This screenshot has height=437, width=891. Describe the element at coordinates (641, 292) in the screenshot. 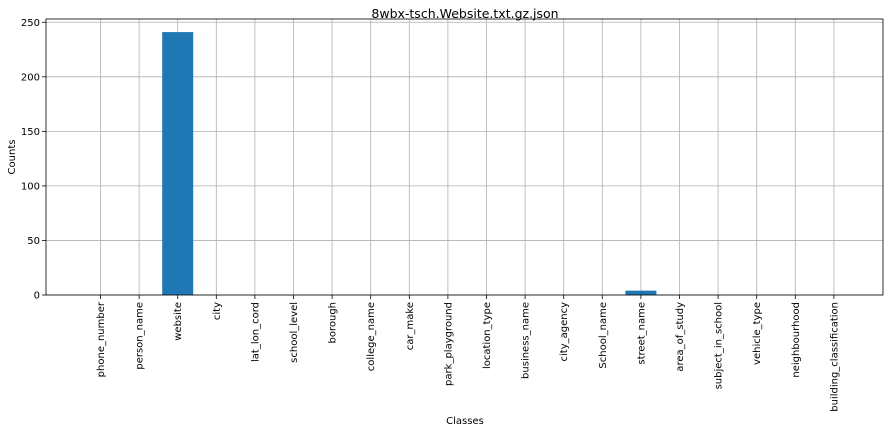

I see `bar-street_name` at that location.